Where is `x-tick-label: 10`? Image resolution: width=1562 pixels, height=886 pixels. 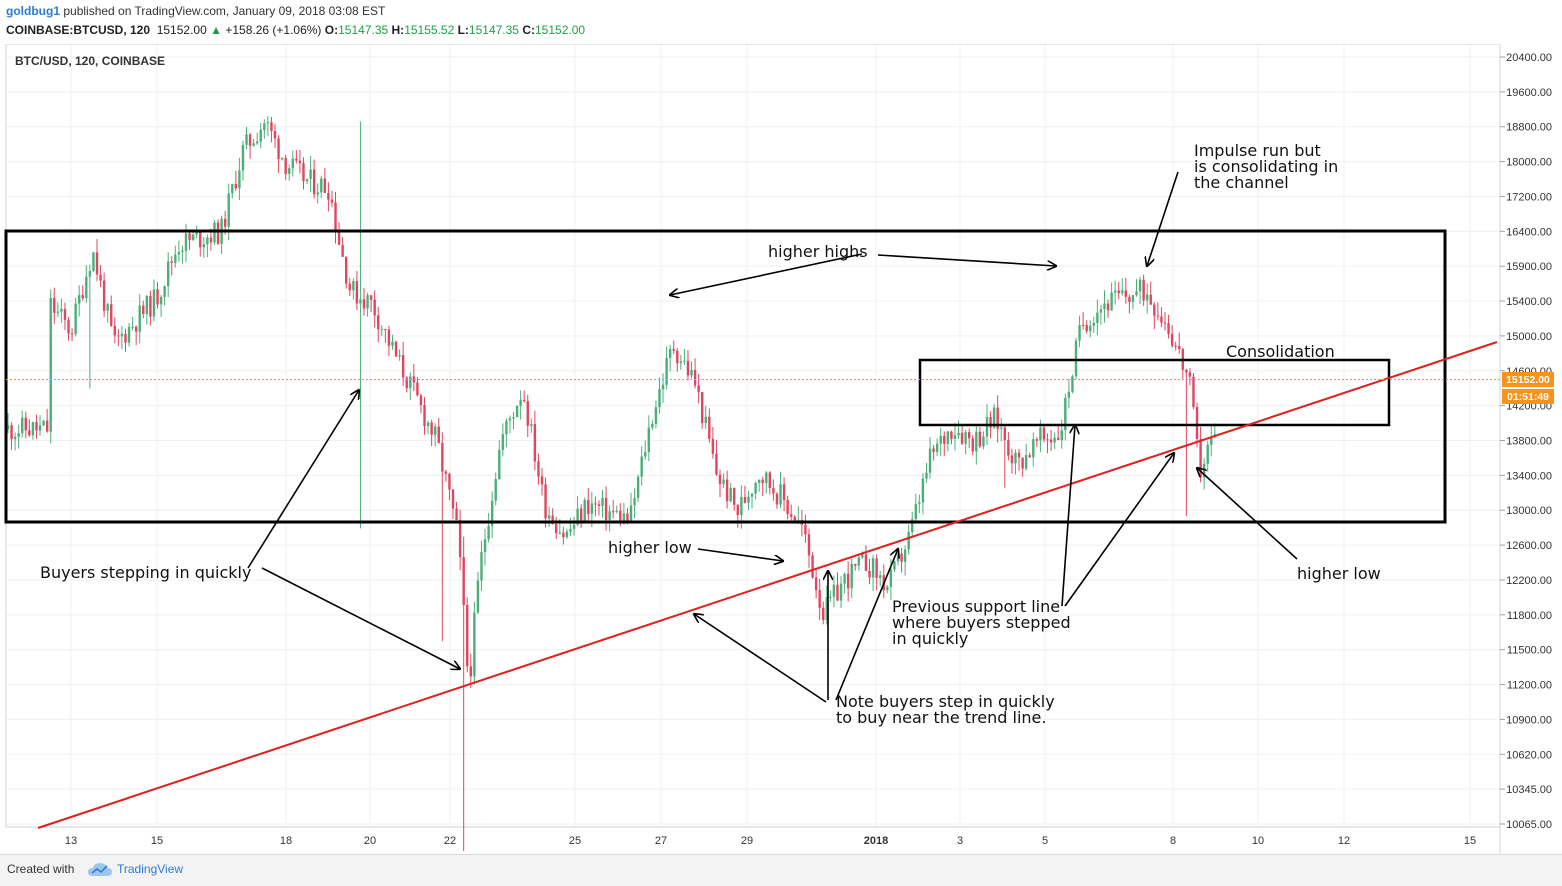 x-tick-label: 10 is located at coordinates (1258, 841).